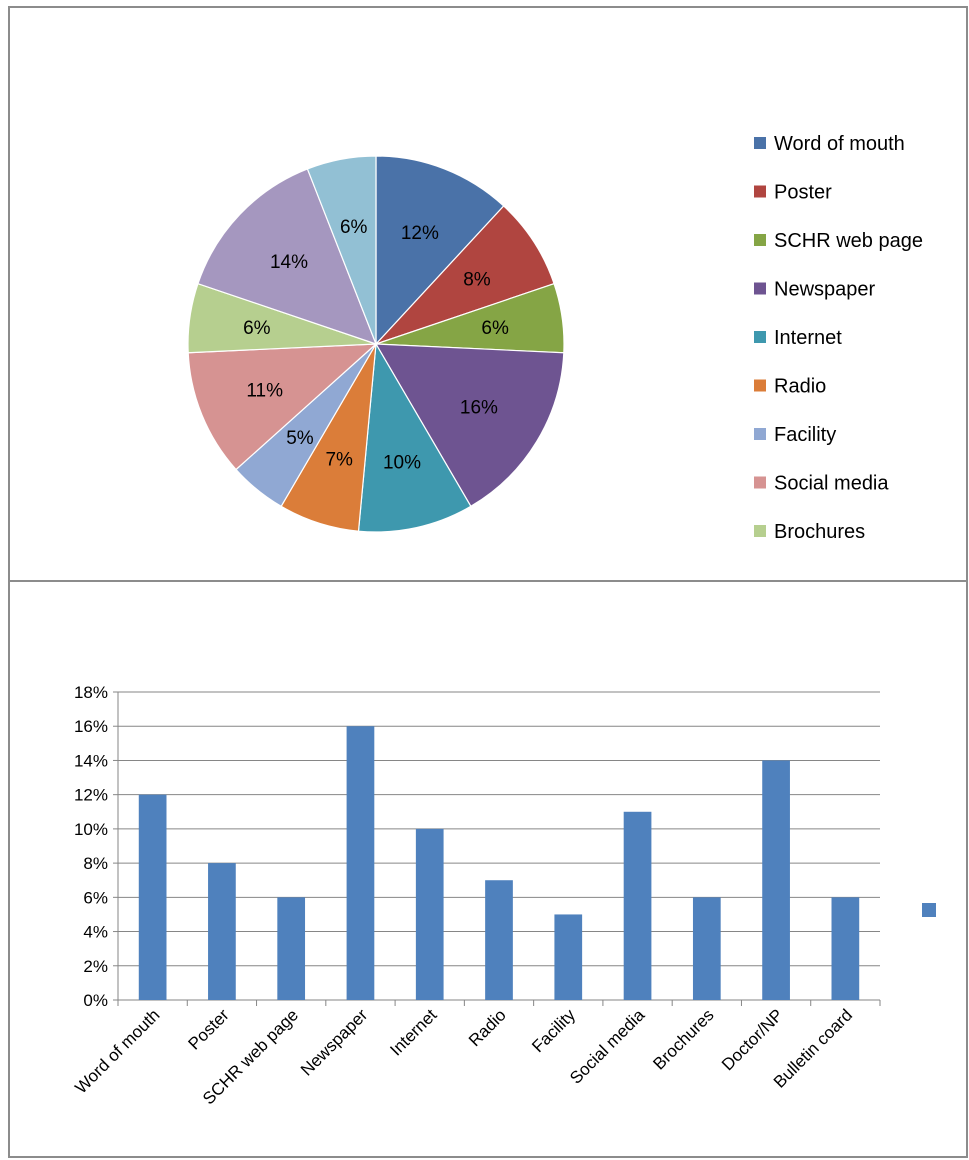 This screenshot has height=1160, width=969. Describe the element at coordinates (760, 482) in the screenshot. I see `legend-swatch-social-media` at that location.